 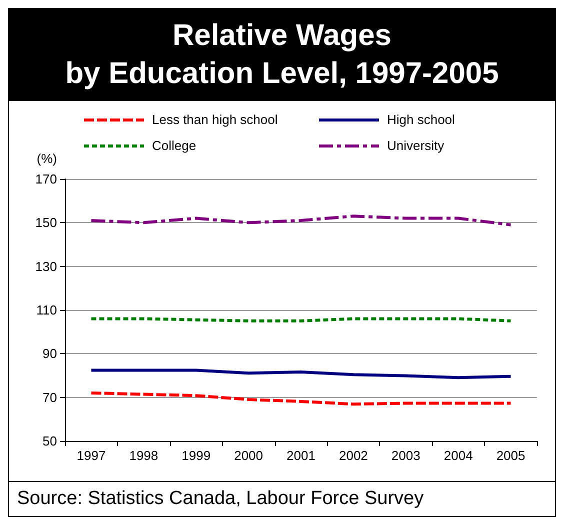 I want to click on x-tick-label: 2001, so click(x=301, y=455).